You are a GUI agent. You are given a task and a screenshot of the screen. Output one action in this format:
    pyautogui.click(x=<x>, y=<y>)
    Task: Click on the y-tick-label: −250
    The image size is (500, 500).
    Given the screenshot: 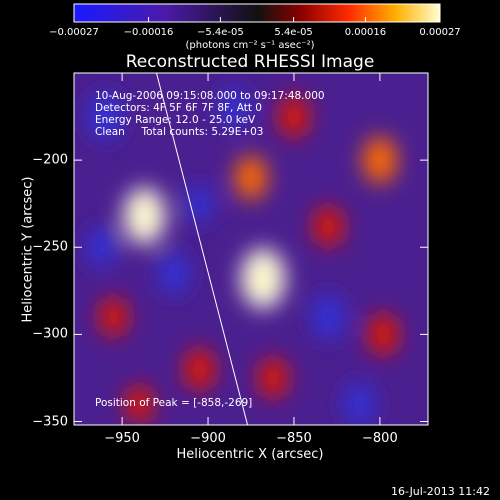 What is the action you would take?
    pyautogui.click(x=50, y=247)
    